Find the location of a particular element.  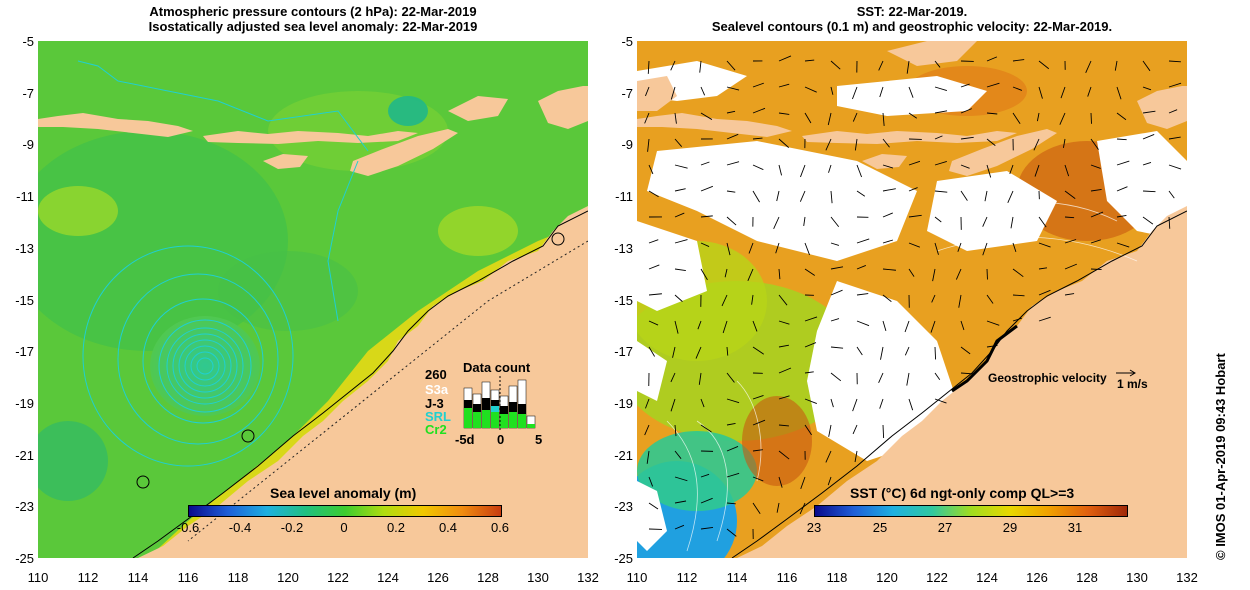

x-tick-label: 124 is located at coordinates (987, 577).